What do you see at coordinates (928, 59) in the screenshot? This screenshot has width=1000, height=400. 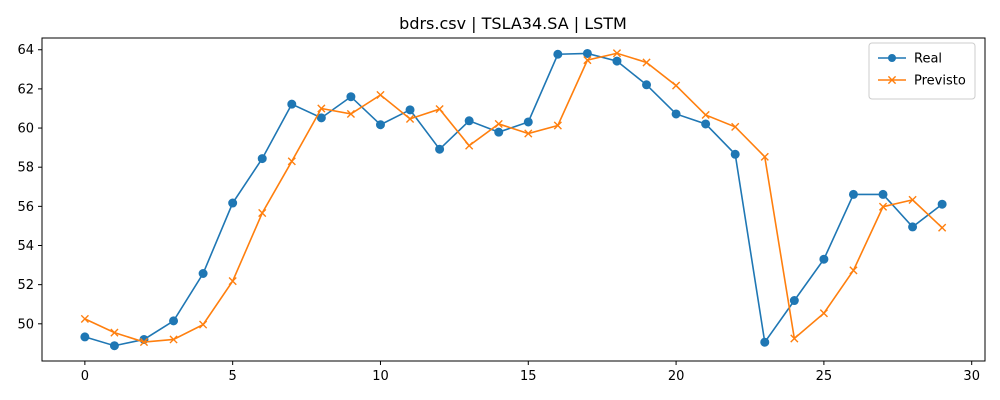 I see `legend-label-real: Real` at bounding box center [928, 59].